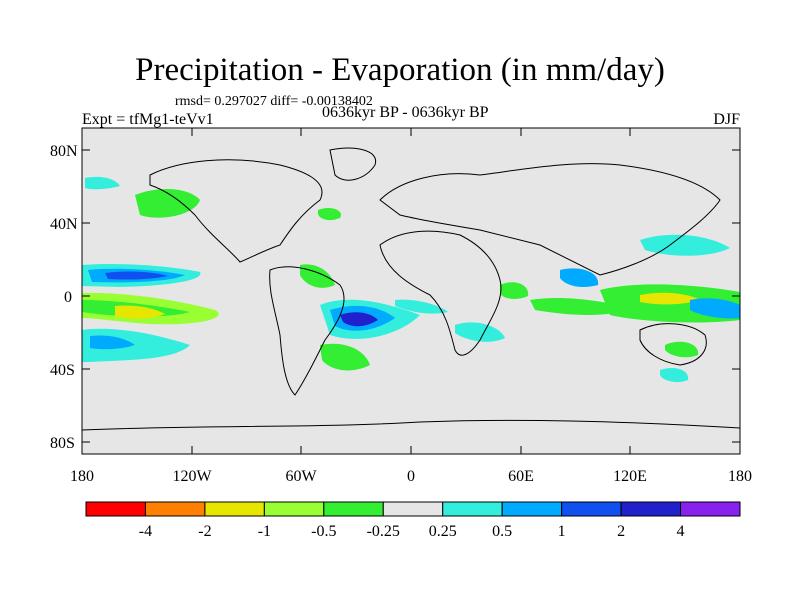  I want to click on period-label: 0636kyr BP - 0636kyr BP, so click(405, 112).